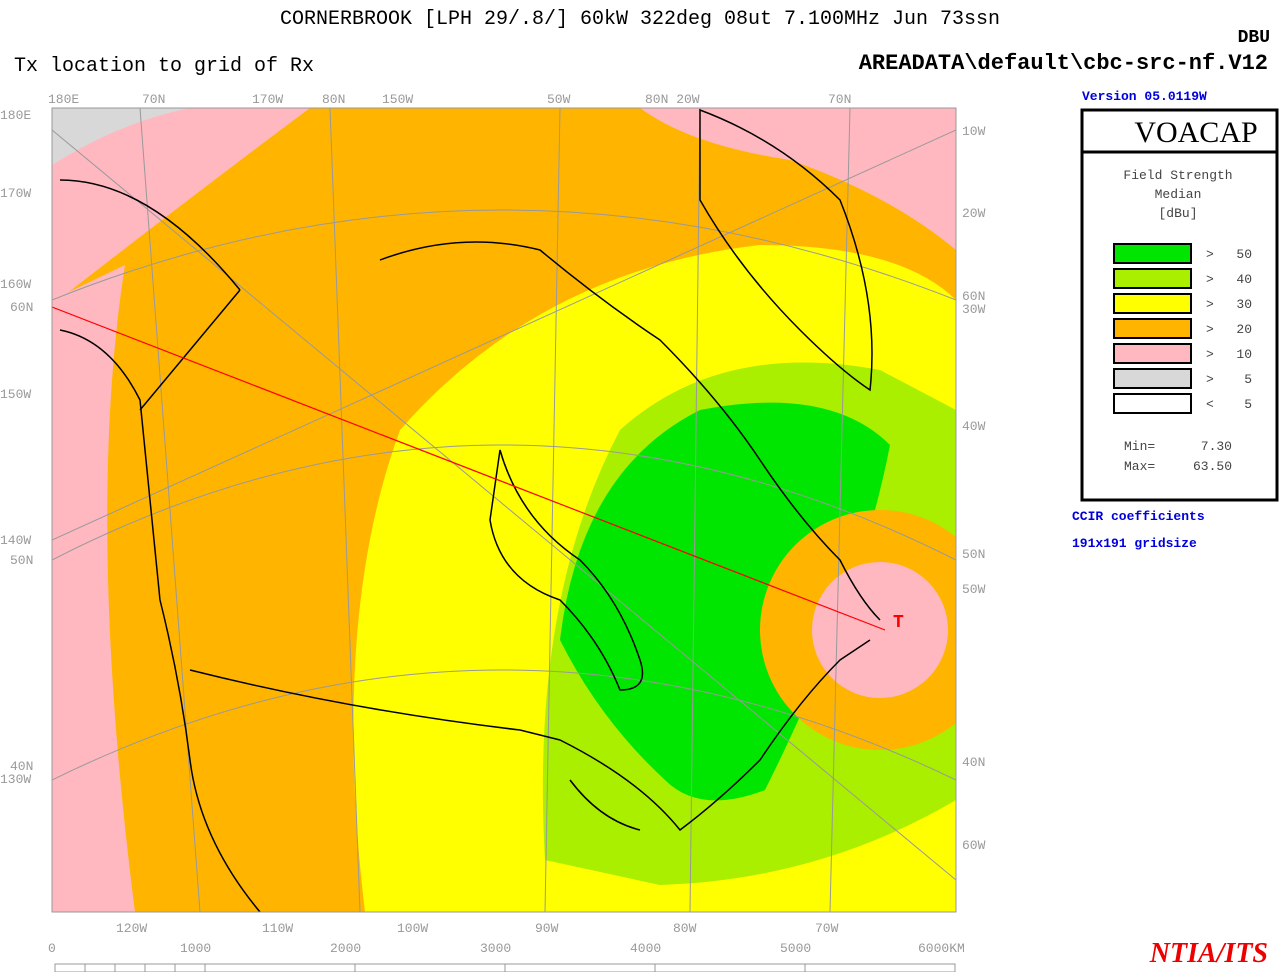 The height and width of the screenshot is (977, 1280). I want to click on min-label: Min=, so click(1139, 446).